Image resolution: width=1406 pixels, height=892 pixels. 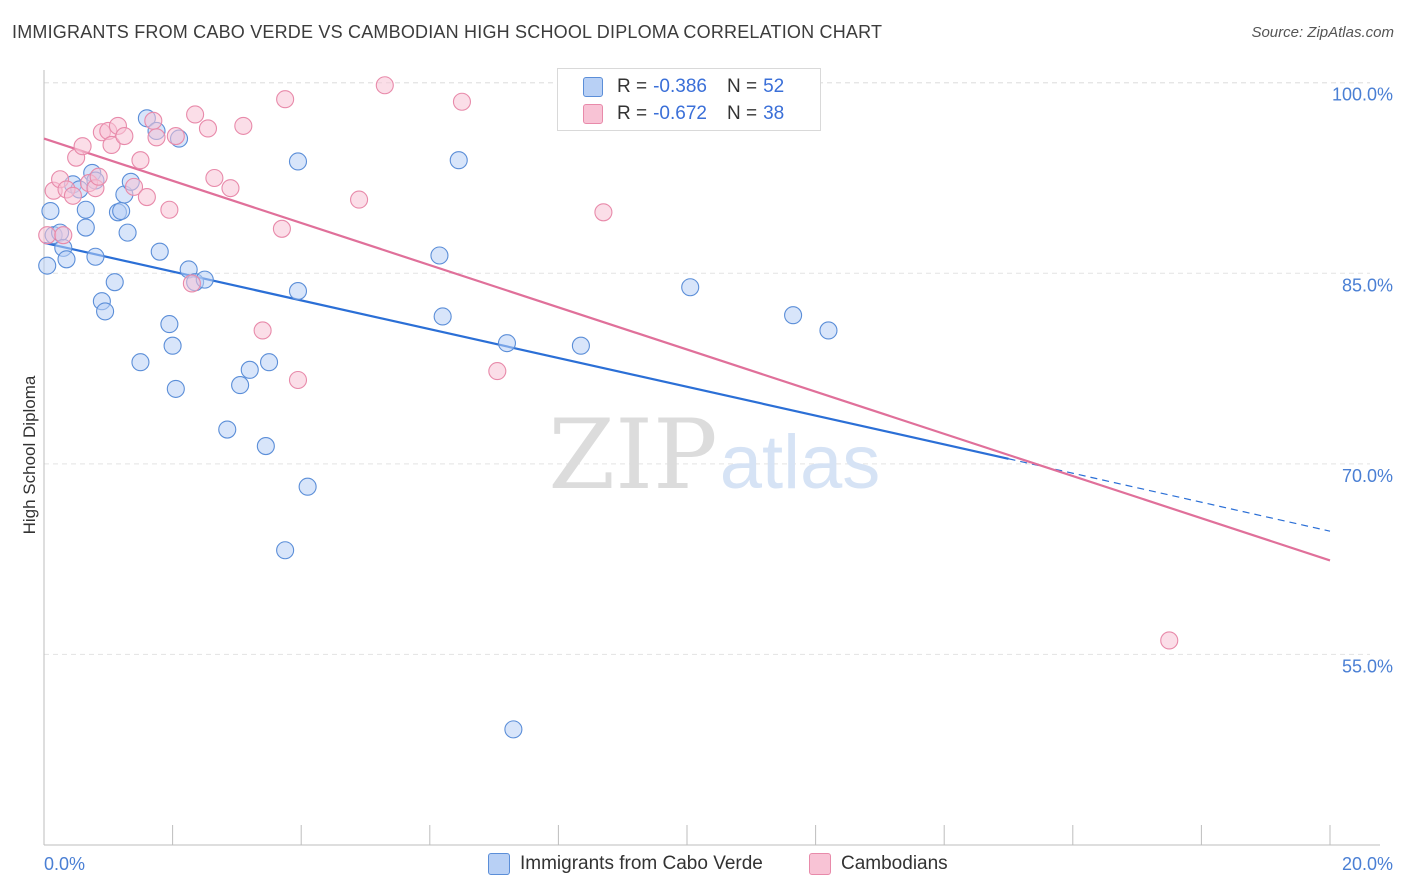 What do you see at coordinates (774, 113) in the screenshot?
I see `legend-n-value: 38` at bounding box center [774, 113].